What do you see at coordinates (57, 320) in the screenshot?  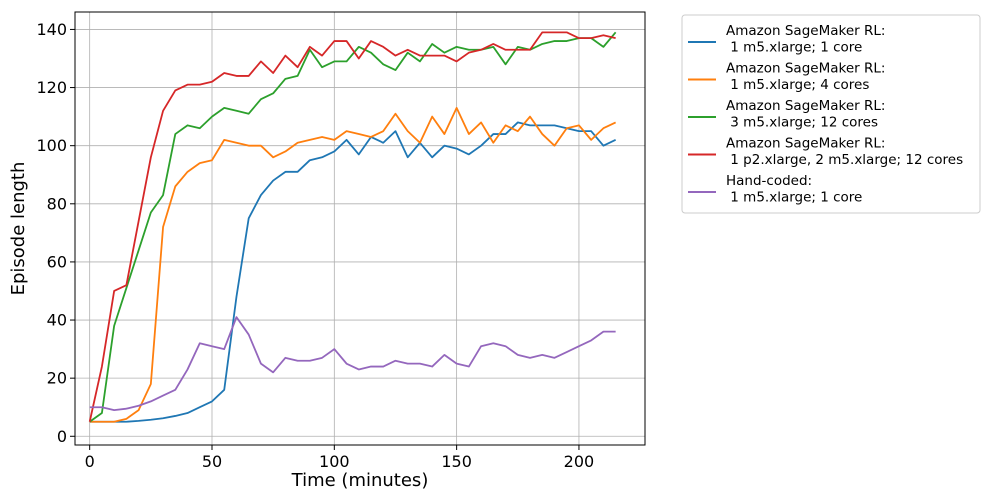 I see `y-tick-label: 40` at bounding box center [57, 320].